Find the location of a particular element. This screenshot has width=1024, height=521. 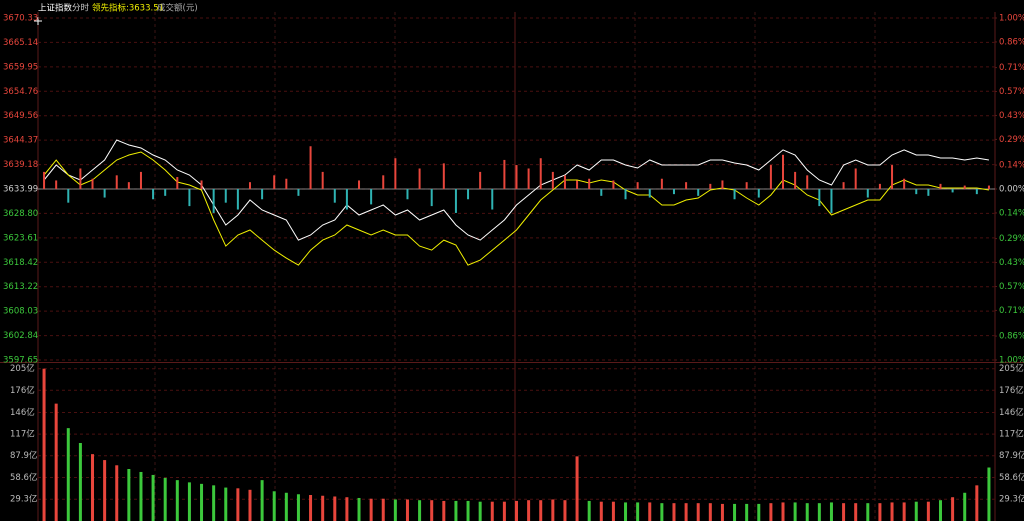

y-tick-label: 3639.18 is located at coordinates (20, 165).